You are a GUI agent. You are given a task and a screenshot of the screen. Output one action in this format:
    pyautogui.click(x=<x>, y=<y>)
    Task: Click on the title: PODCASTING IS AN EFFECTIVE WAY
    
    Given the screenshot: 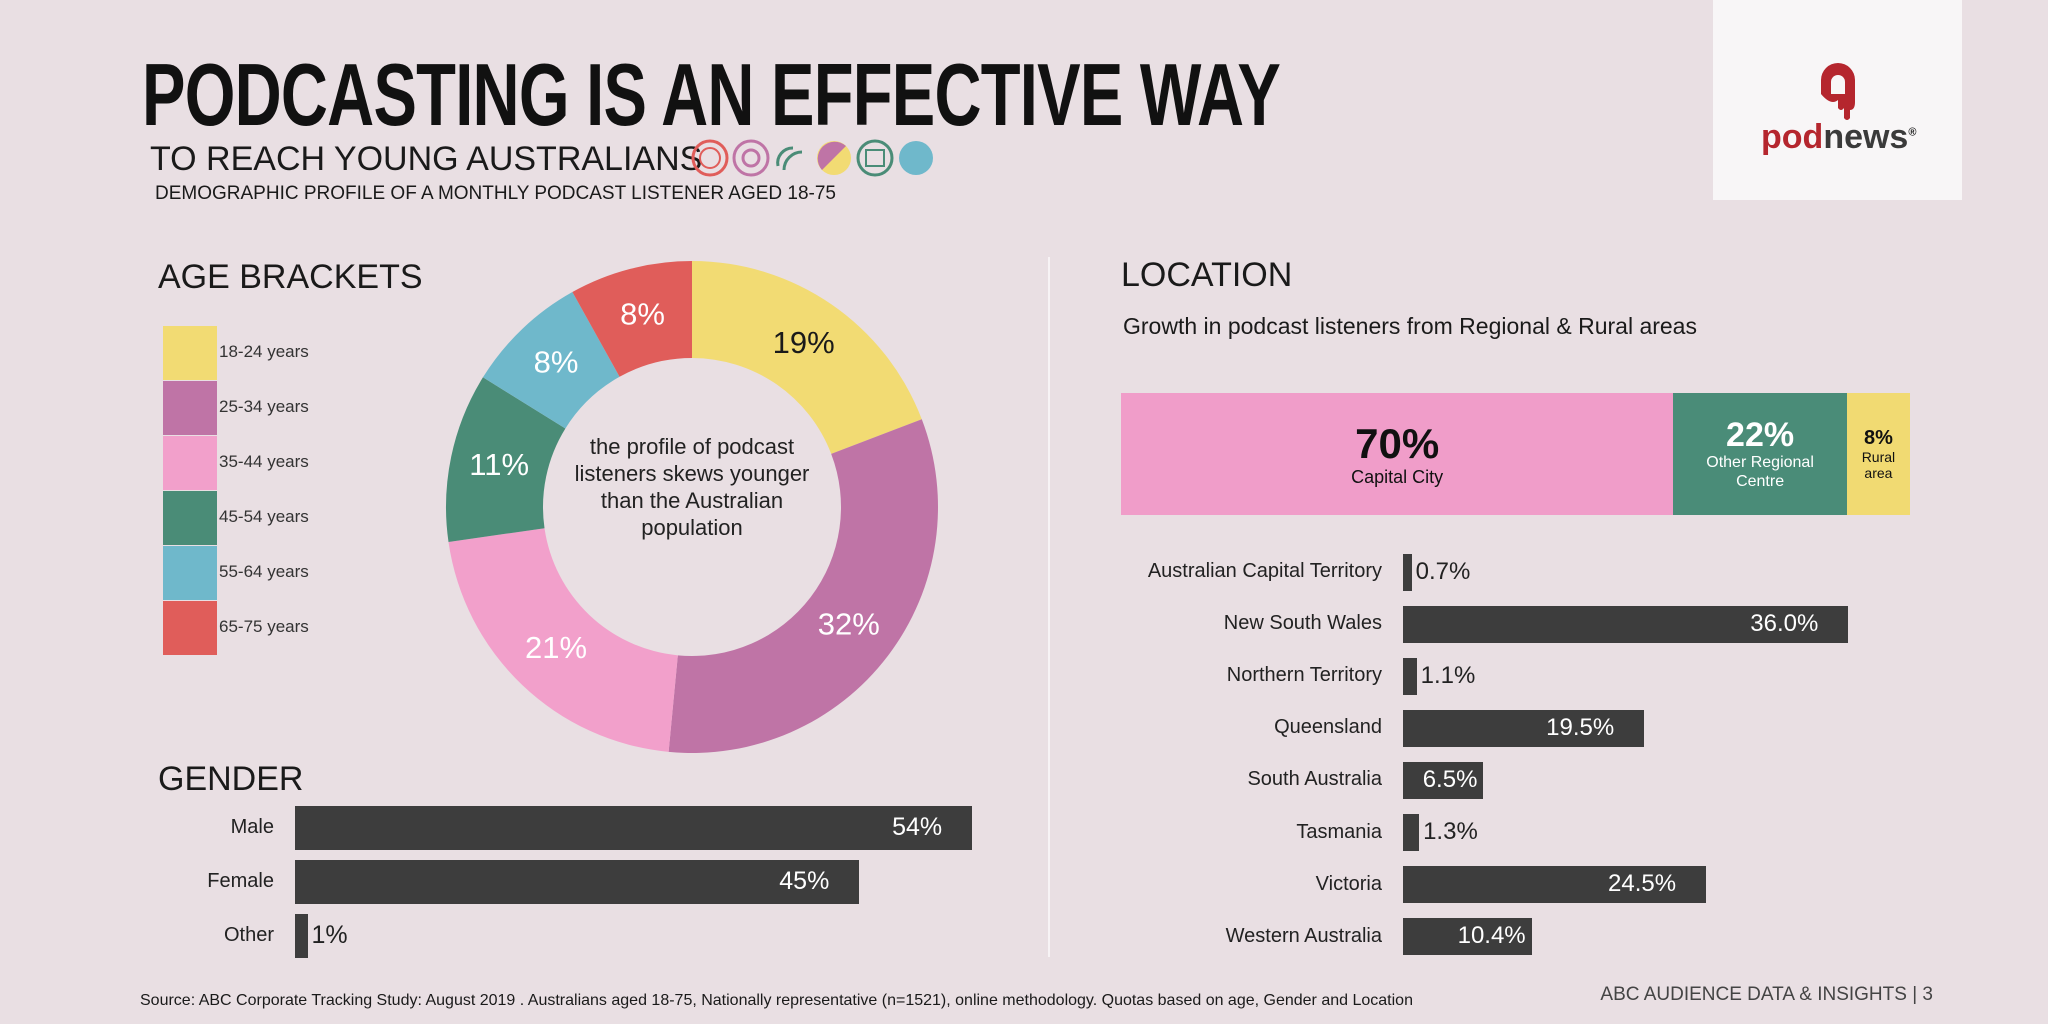 What is the action you would take?
    pyautogui.click(x=711, y=94)
    